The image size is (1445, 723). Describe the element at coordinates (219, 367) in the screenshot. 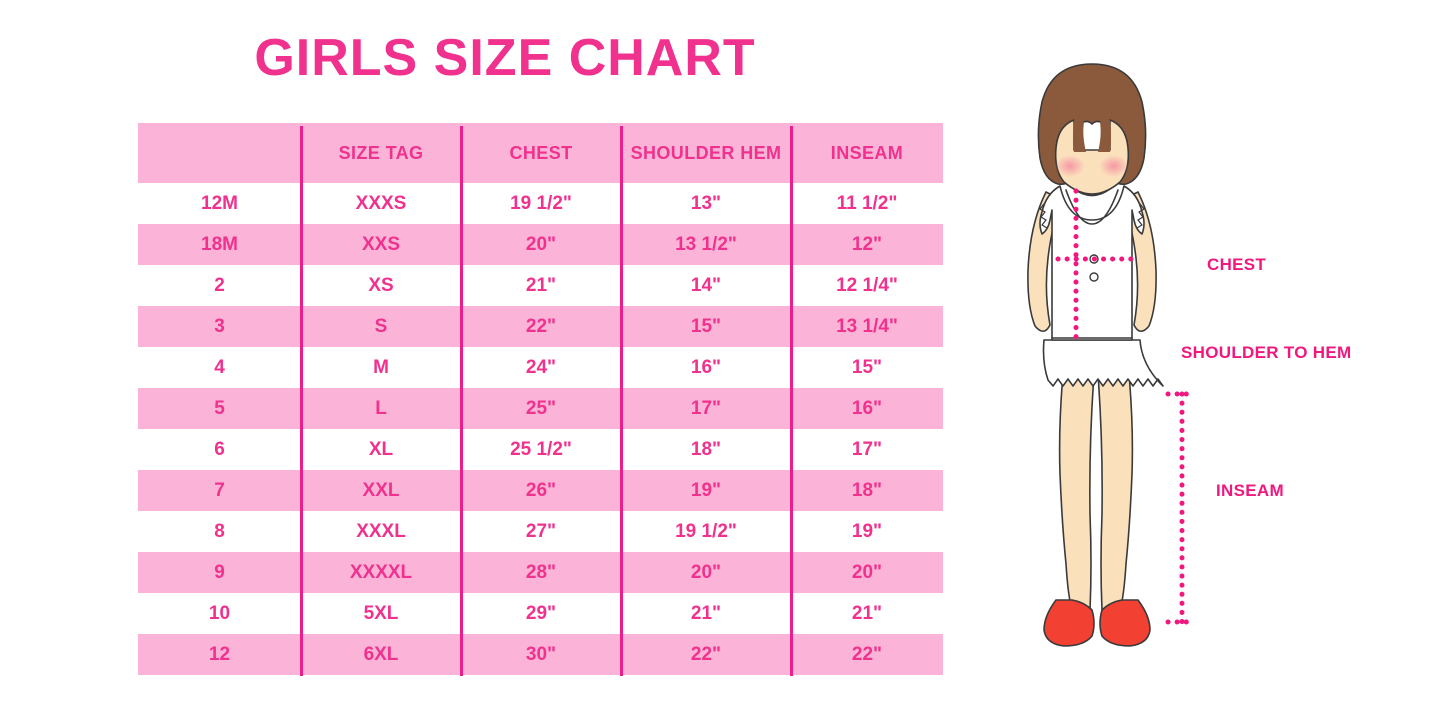

I see `cell-size: 4` at that location.